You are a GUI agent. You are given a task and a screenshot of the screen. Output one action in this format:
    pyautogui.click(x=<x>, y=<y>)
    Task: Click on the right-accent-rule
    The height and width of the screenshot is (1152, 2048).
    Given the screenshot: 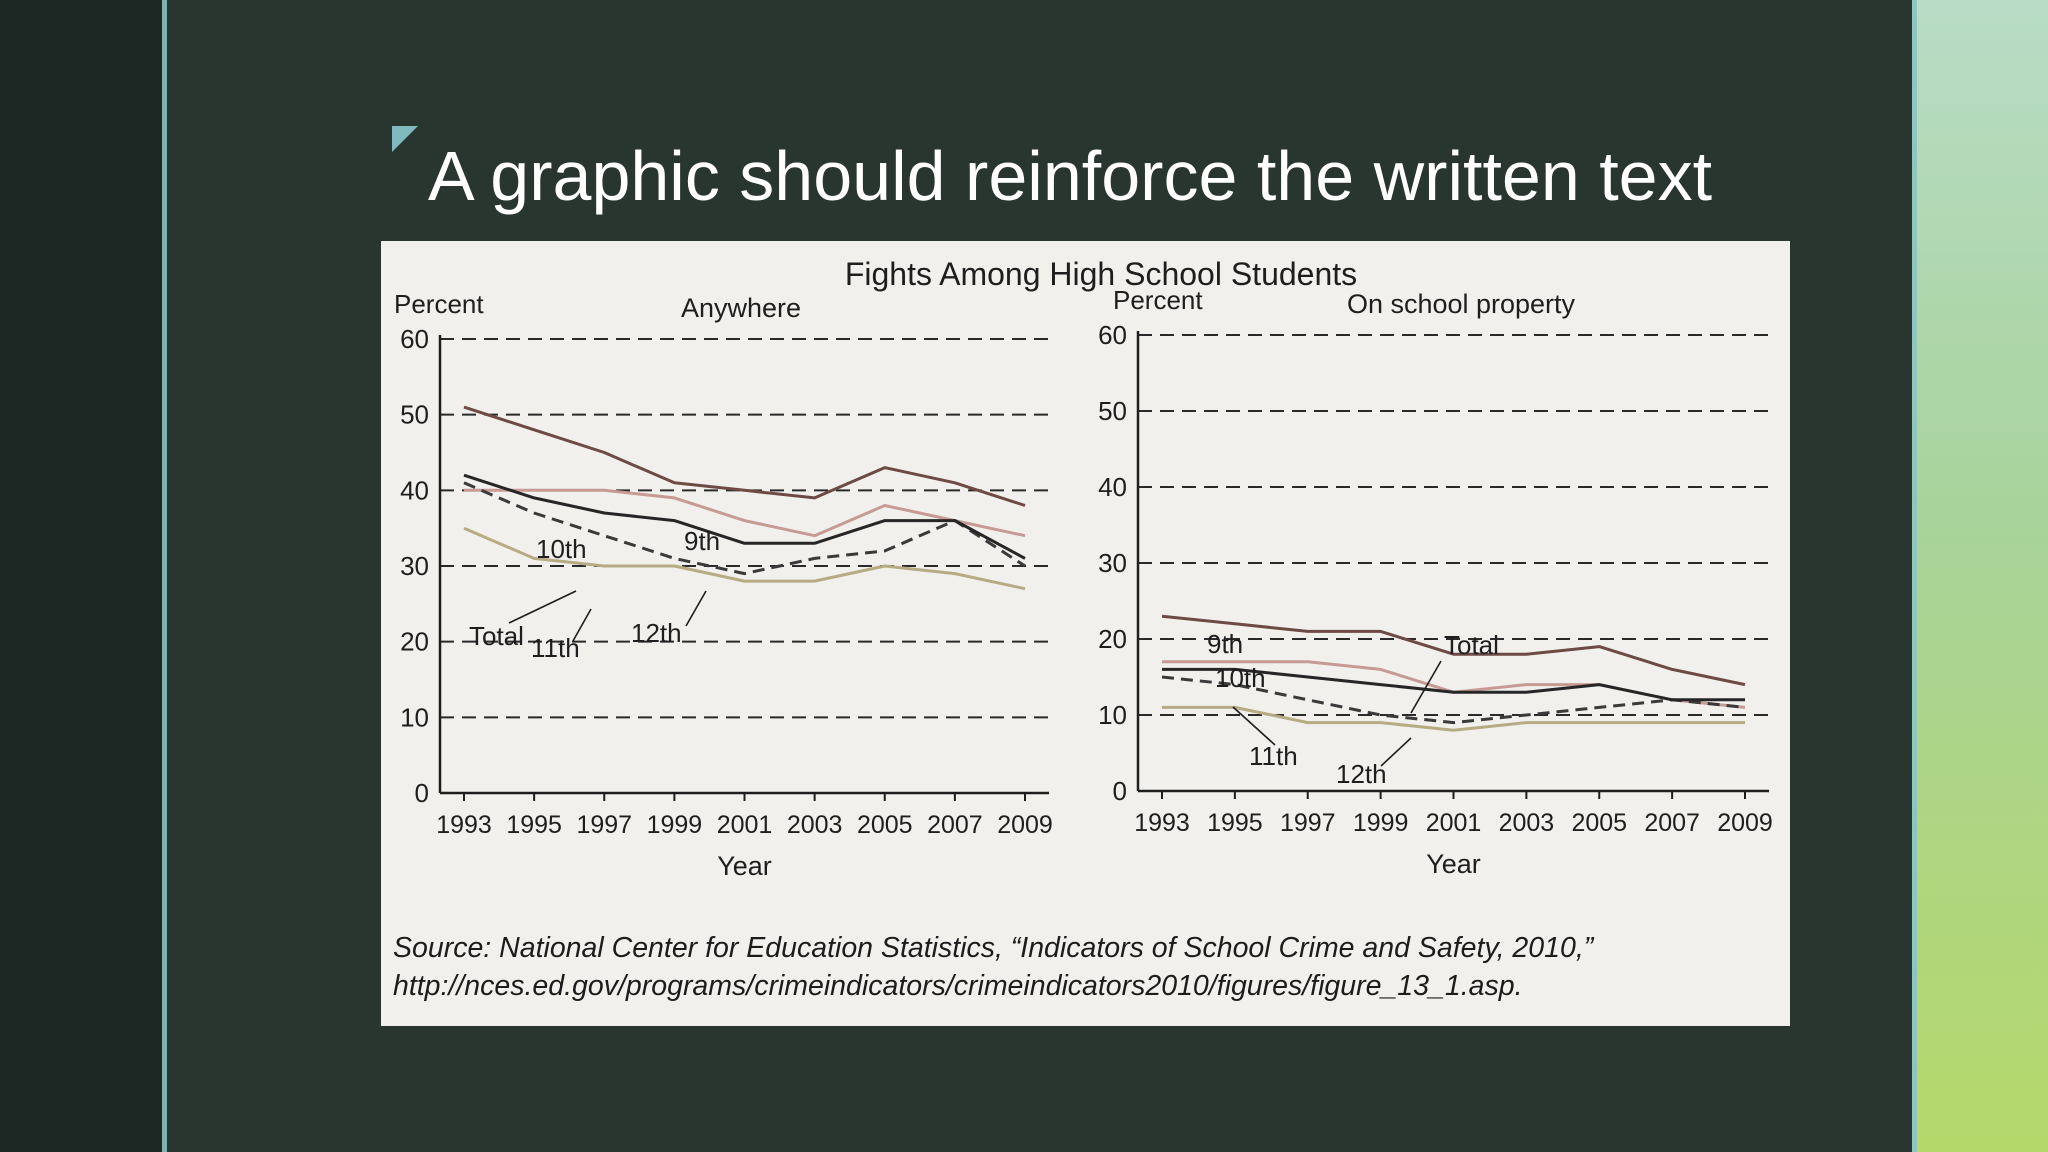 What is the action you would take?
    pyautogui.click(x=1914, y=576)
    